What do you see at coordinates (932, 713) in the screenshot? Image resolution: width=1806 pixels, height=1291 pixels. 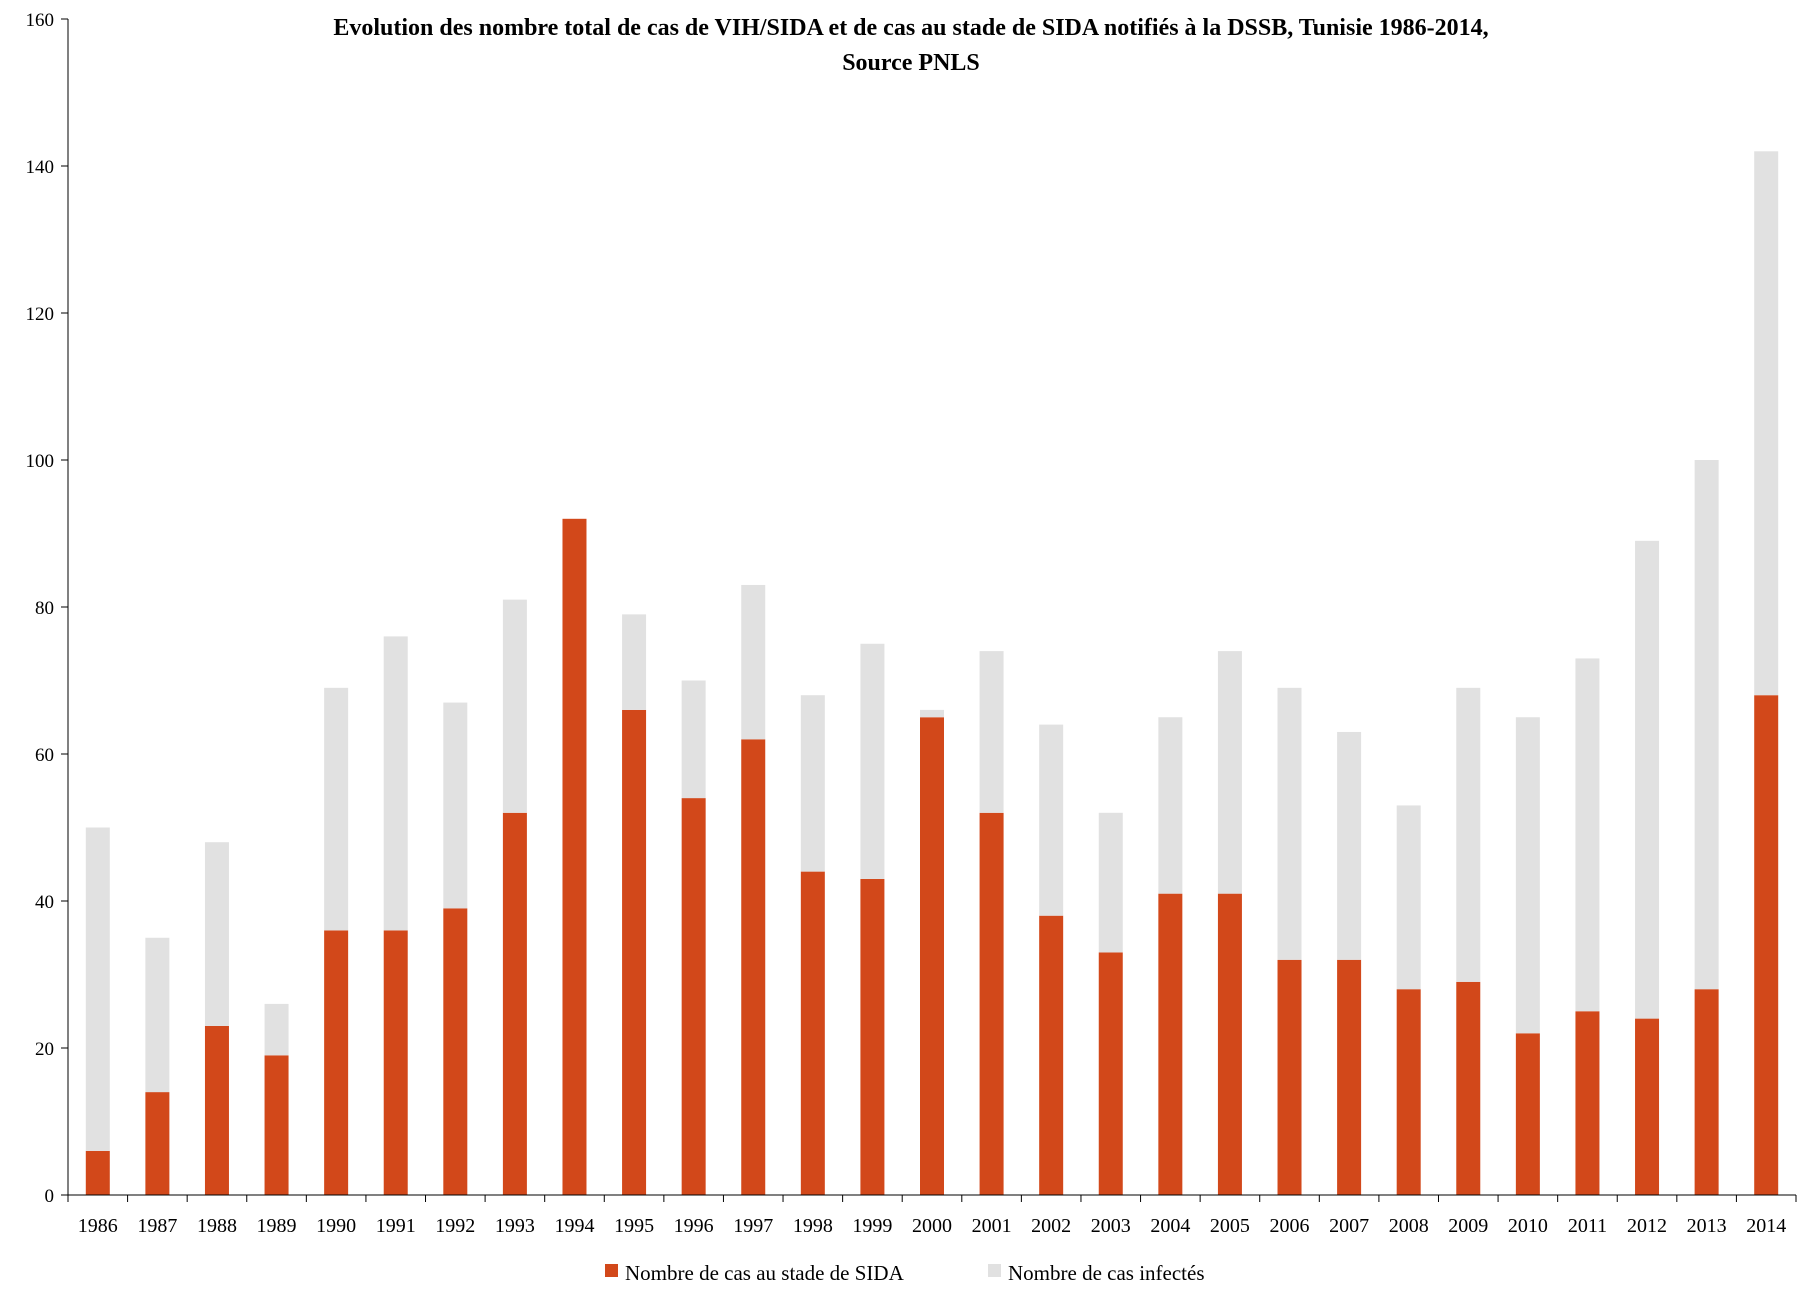 I see `bar-infectes-2000` at bounding box center [932, 713].